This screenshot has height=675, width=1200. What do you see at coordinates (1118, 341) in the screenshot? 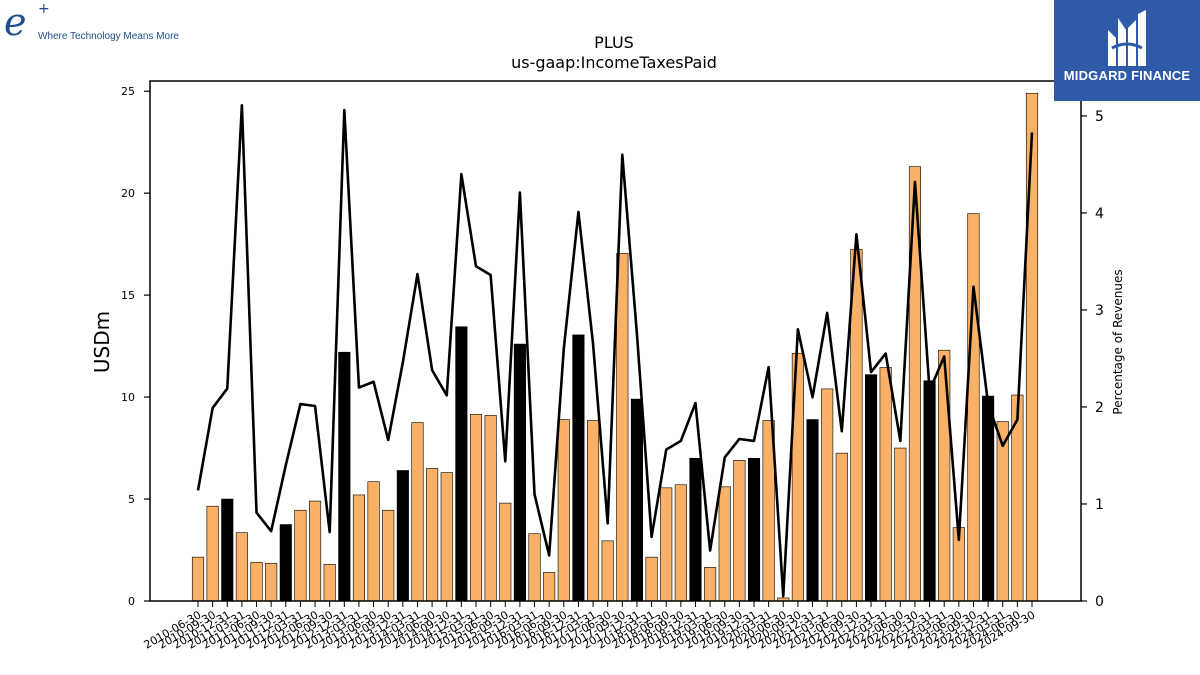
I see `y2-axis-label: Percentage of Revenues` at bounding box center [1118, 341].